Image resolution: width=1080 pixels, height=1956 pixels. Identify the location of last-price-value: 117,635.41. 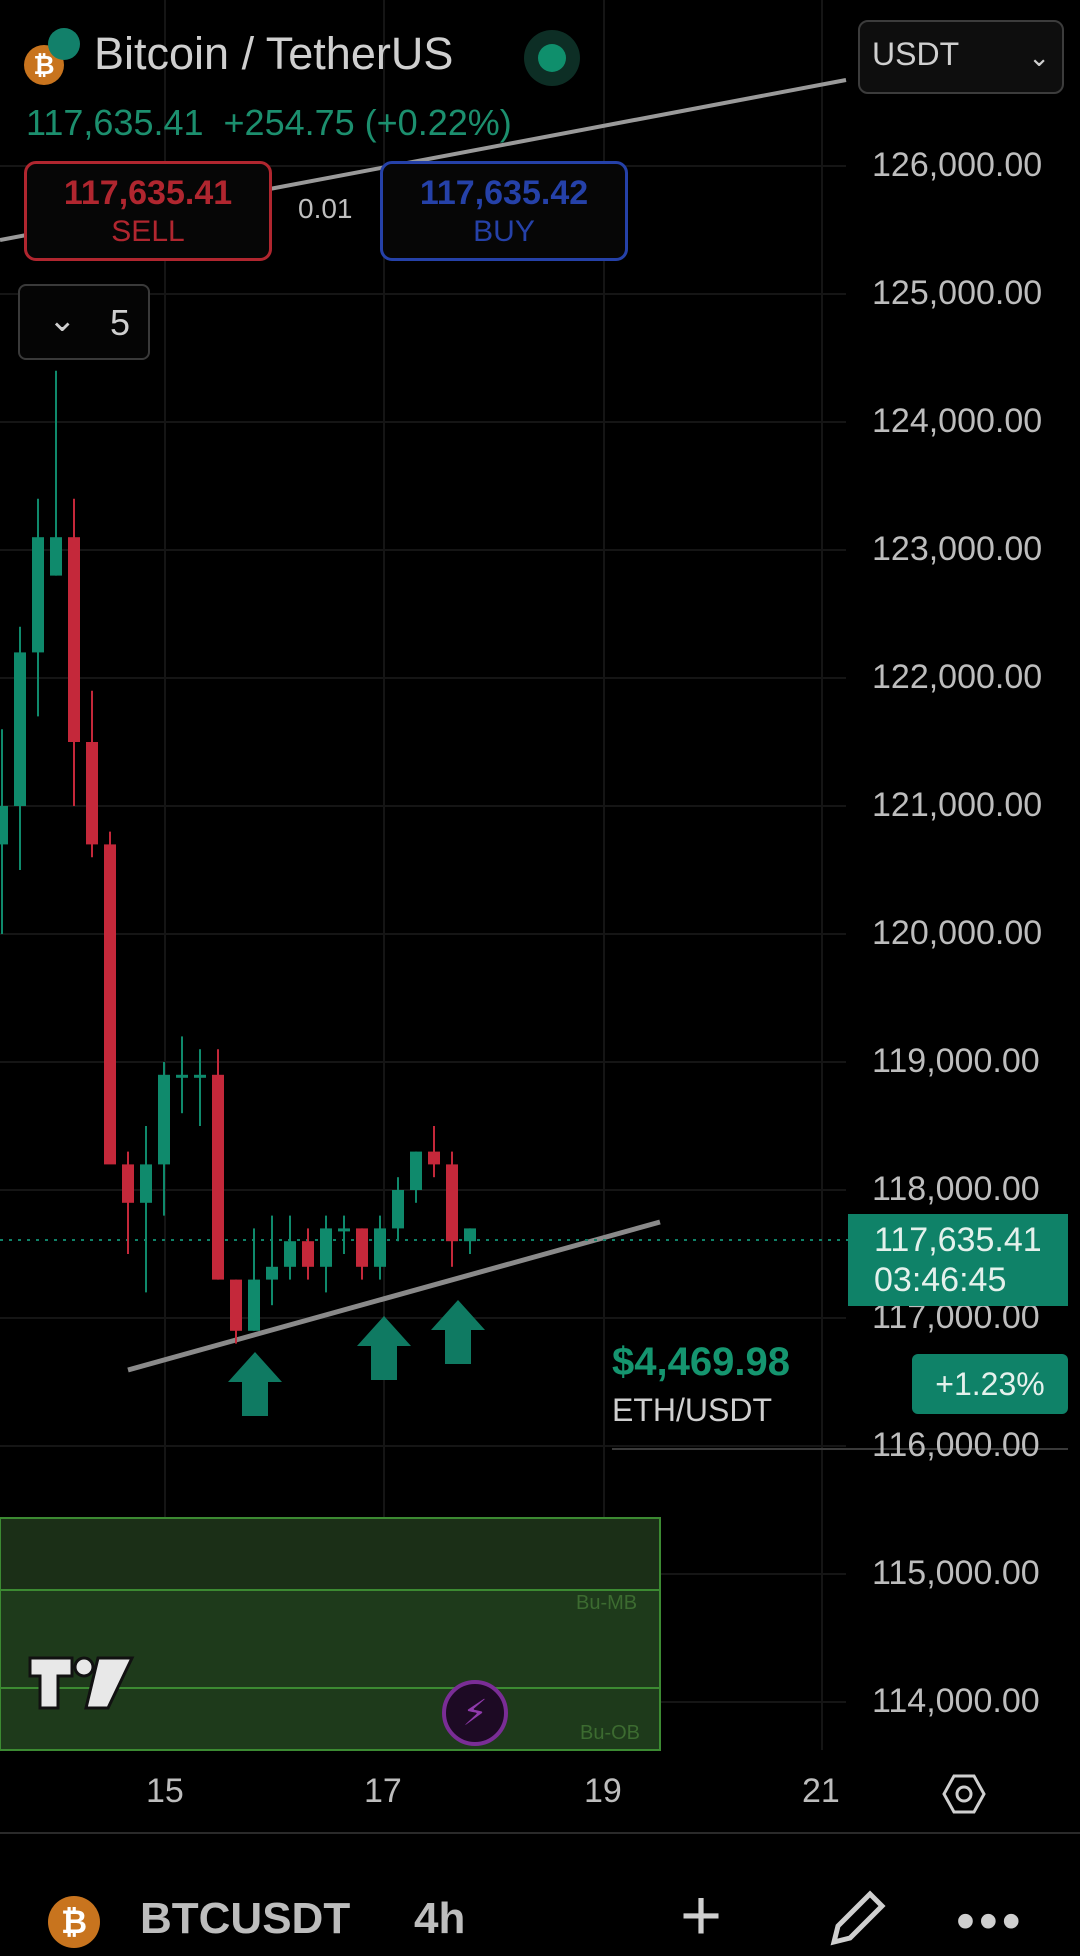
(958, 1240).